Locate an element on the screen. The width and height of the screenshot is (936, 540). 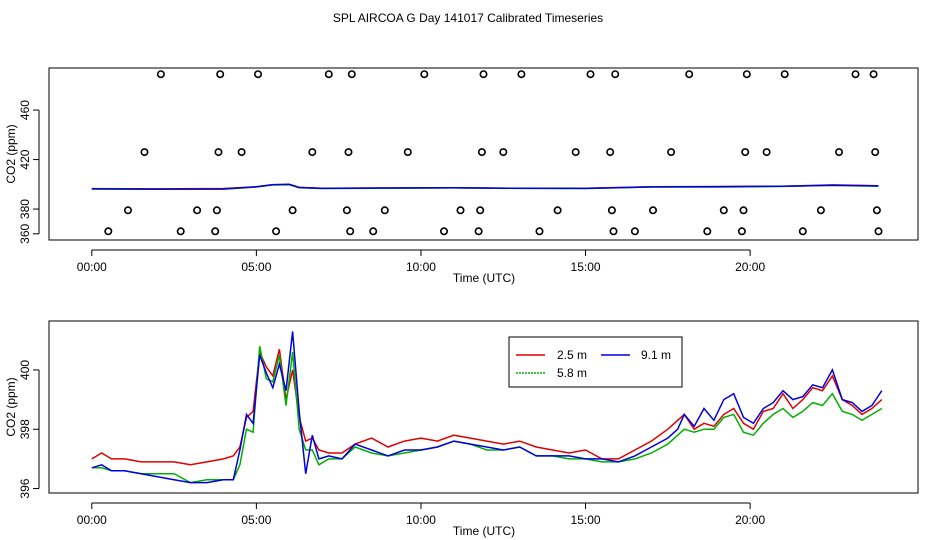
bottom-x-tick-label: 05:00 is located at coordinates (256, 520).